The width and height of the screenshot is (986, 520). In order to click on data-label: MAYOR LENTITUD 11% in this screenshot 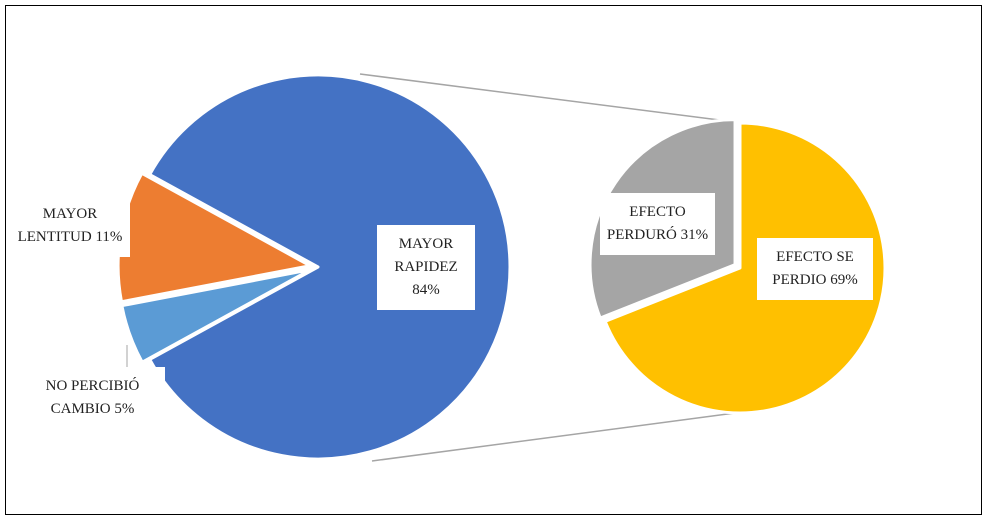, I will do `click(70, 226)`.